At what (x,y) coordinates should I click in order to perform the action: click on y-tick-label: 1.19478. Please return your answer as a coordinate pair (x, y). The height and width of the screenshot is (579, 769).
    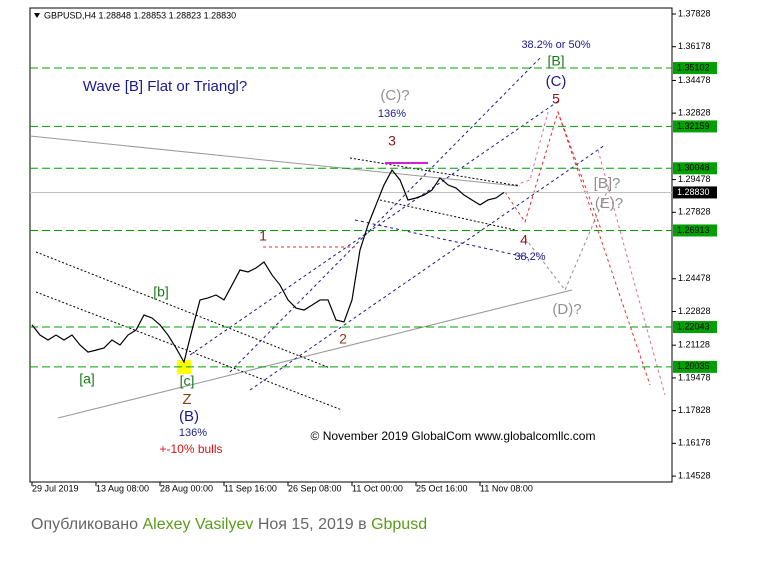
    Looking at the image, I should click on (694, 377).